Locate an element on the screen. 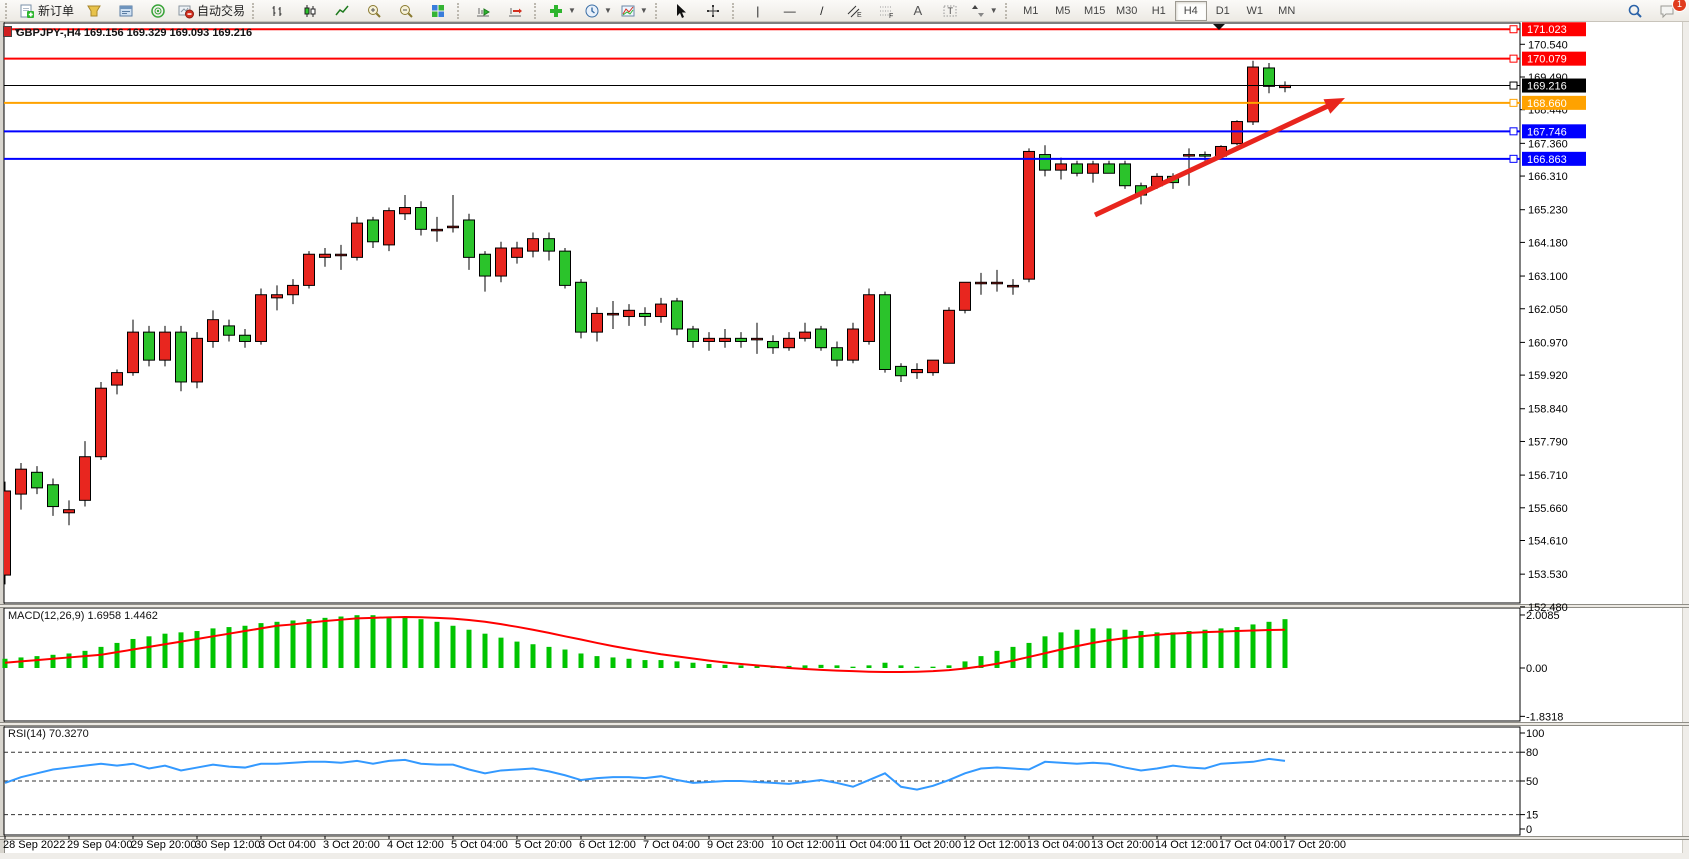 The height and width of the screenshot is (859, 1689). candle-chart-button is located at coordinates (310, 11).